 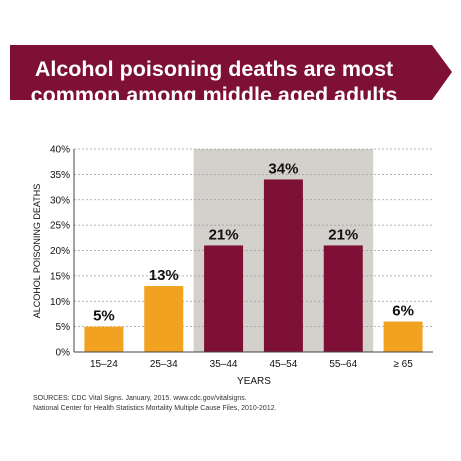 I want to click on x-tick-label: 35–44, so click(x=224, y=364).